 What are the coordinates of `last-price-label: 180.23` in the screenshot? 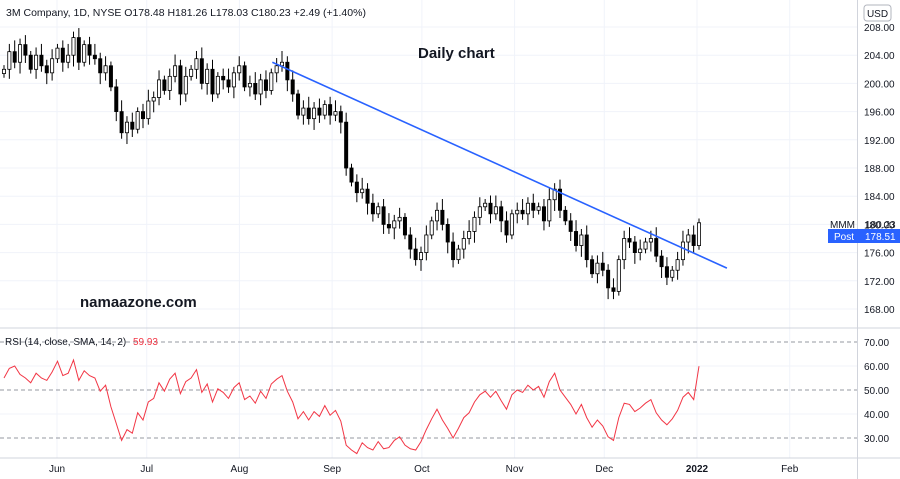 It's located at (880, 225).